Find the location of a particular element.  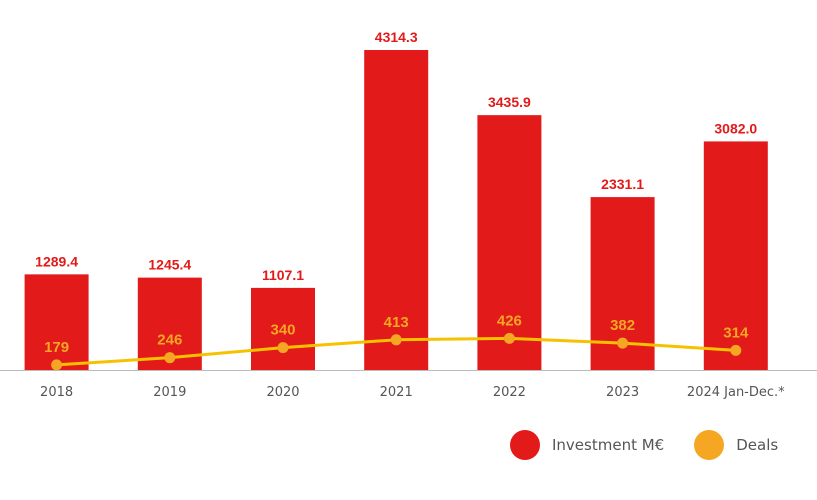

x-tick-label: 2020 is located at coordinates (282, 392).